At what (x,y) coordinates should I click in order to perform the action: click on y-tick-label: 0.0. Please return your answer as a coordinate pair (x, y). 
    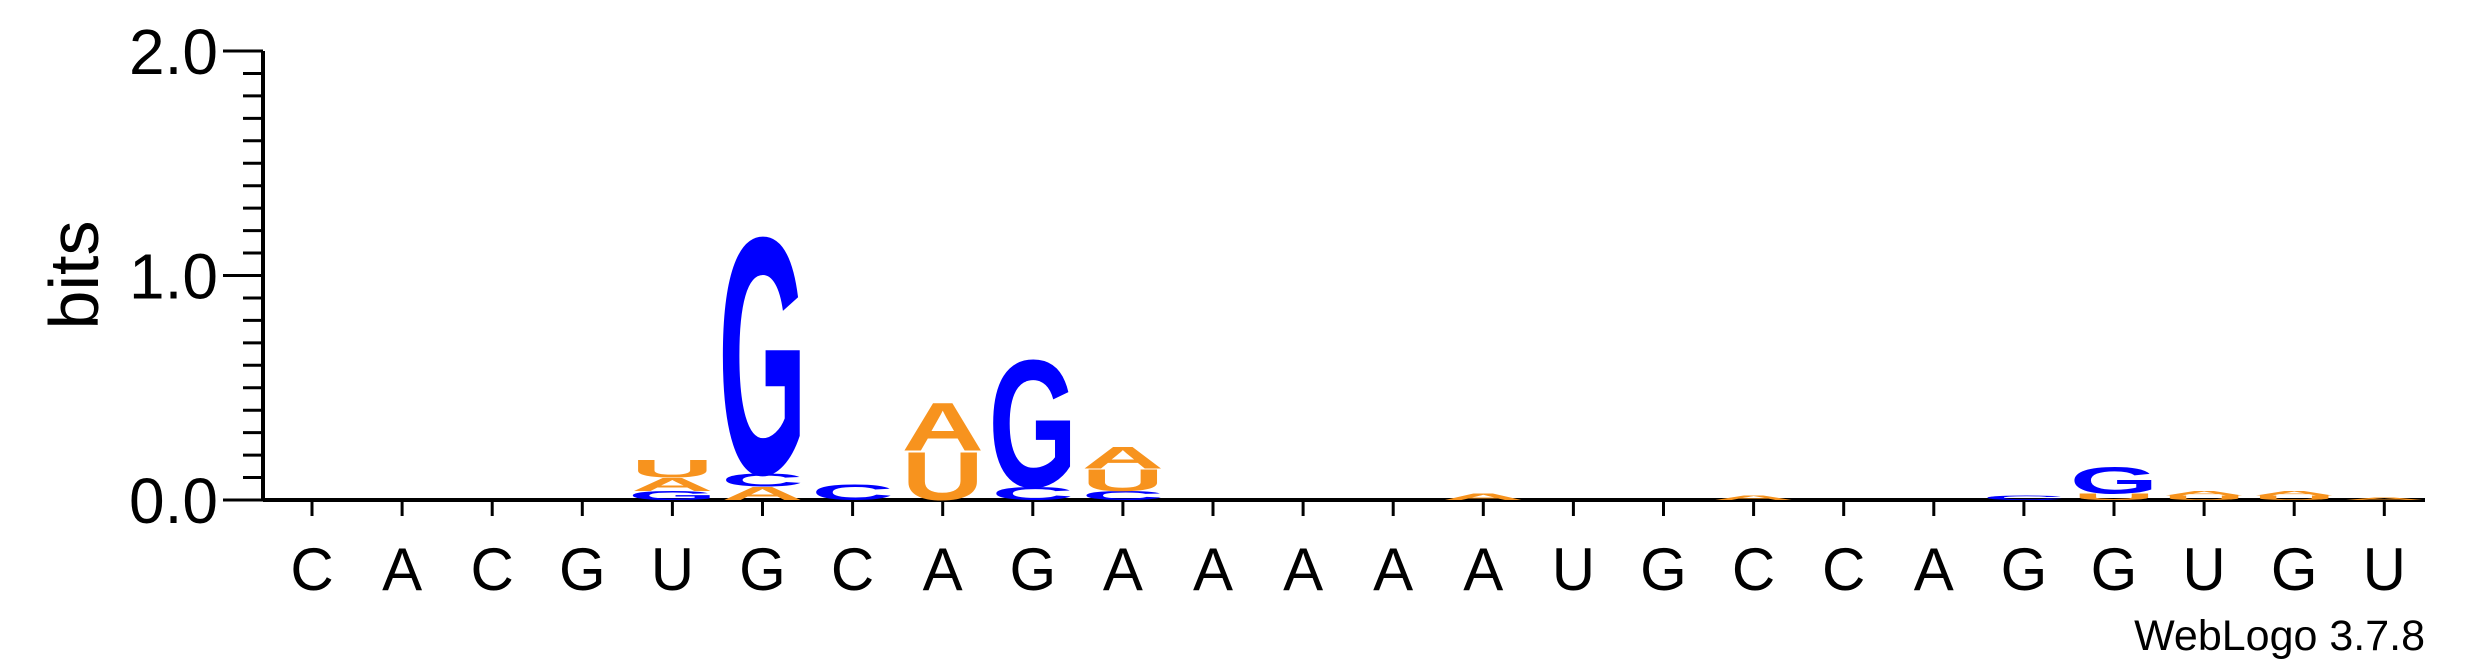
    Looking at the image, I should click on (173, 501).